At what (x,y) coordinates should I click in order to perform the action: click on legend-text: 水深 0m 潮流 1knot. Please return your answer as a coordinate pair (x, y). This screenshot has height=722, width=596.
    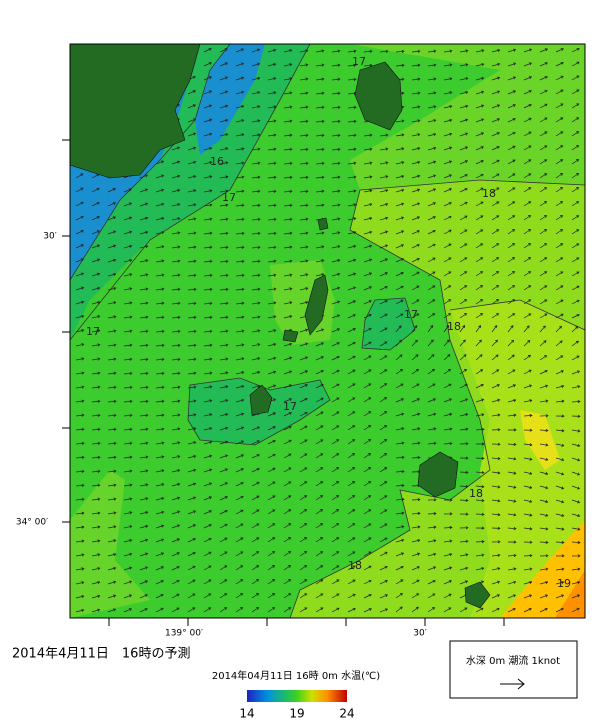
    Looking at the image, I should click on (513, 660).